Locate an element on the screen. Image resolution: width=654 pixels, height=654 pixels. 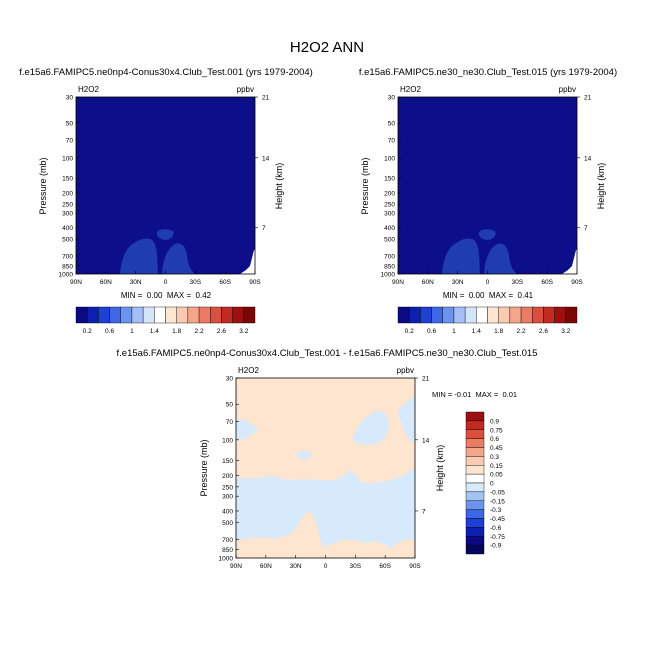
x-tick-label: 60S is located at coordinates (225, 282).